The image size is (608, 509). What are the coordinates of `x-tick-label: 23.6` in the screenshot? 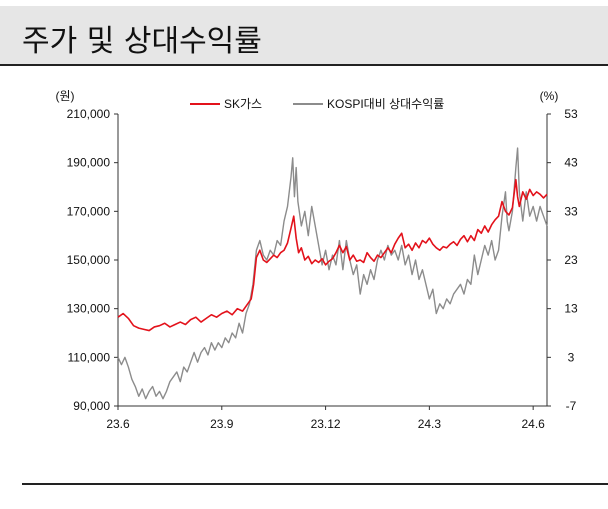 It's located at (118, 424).